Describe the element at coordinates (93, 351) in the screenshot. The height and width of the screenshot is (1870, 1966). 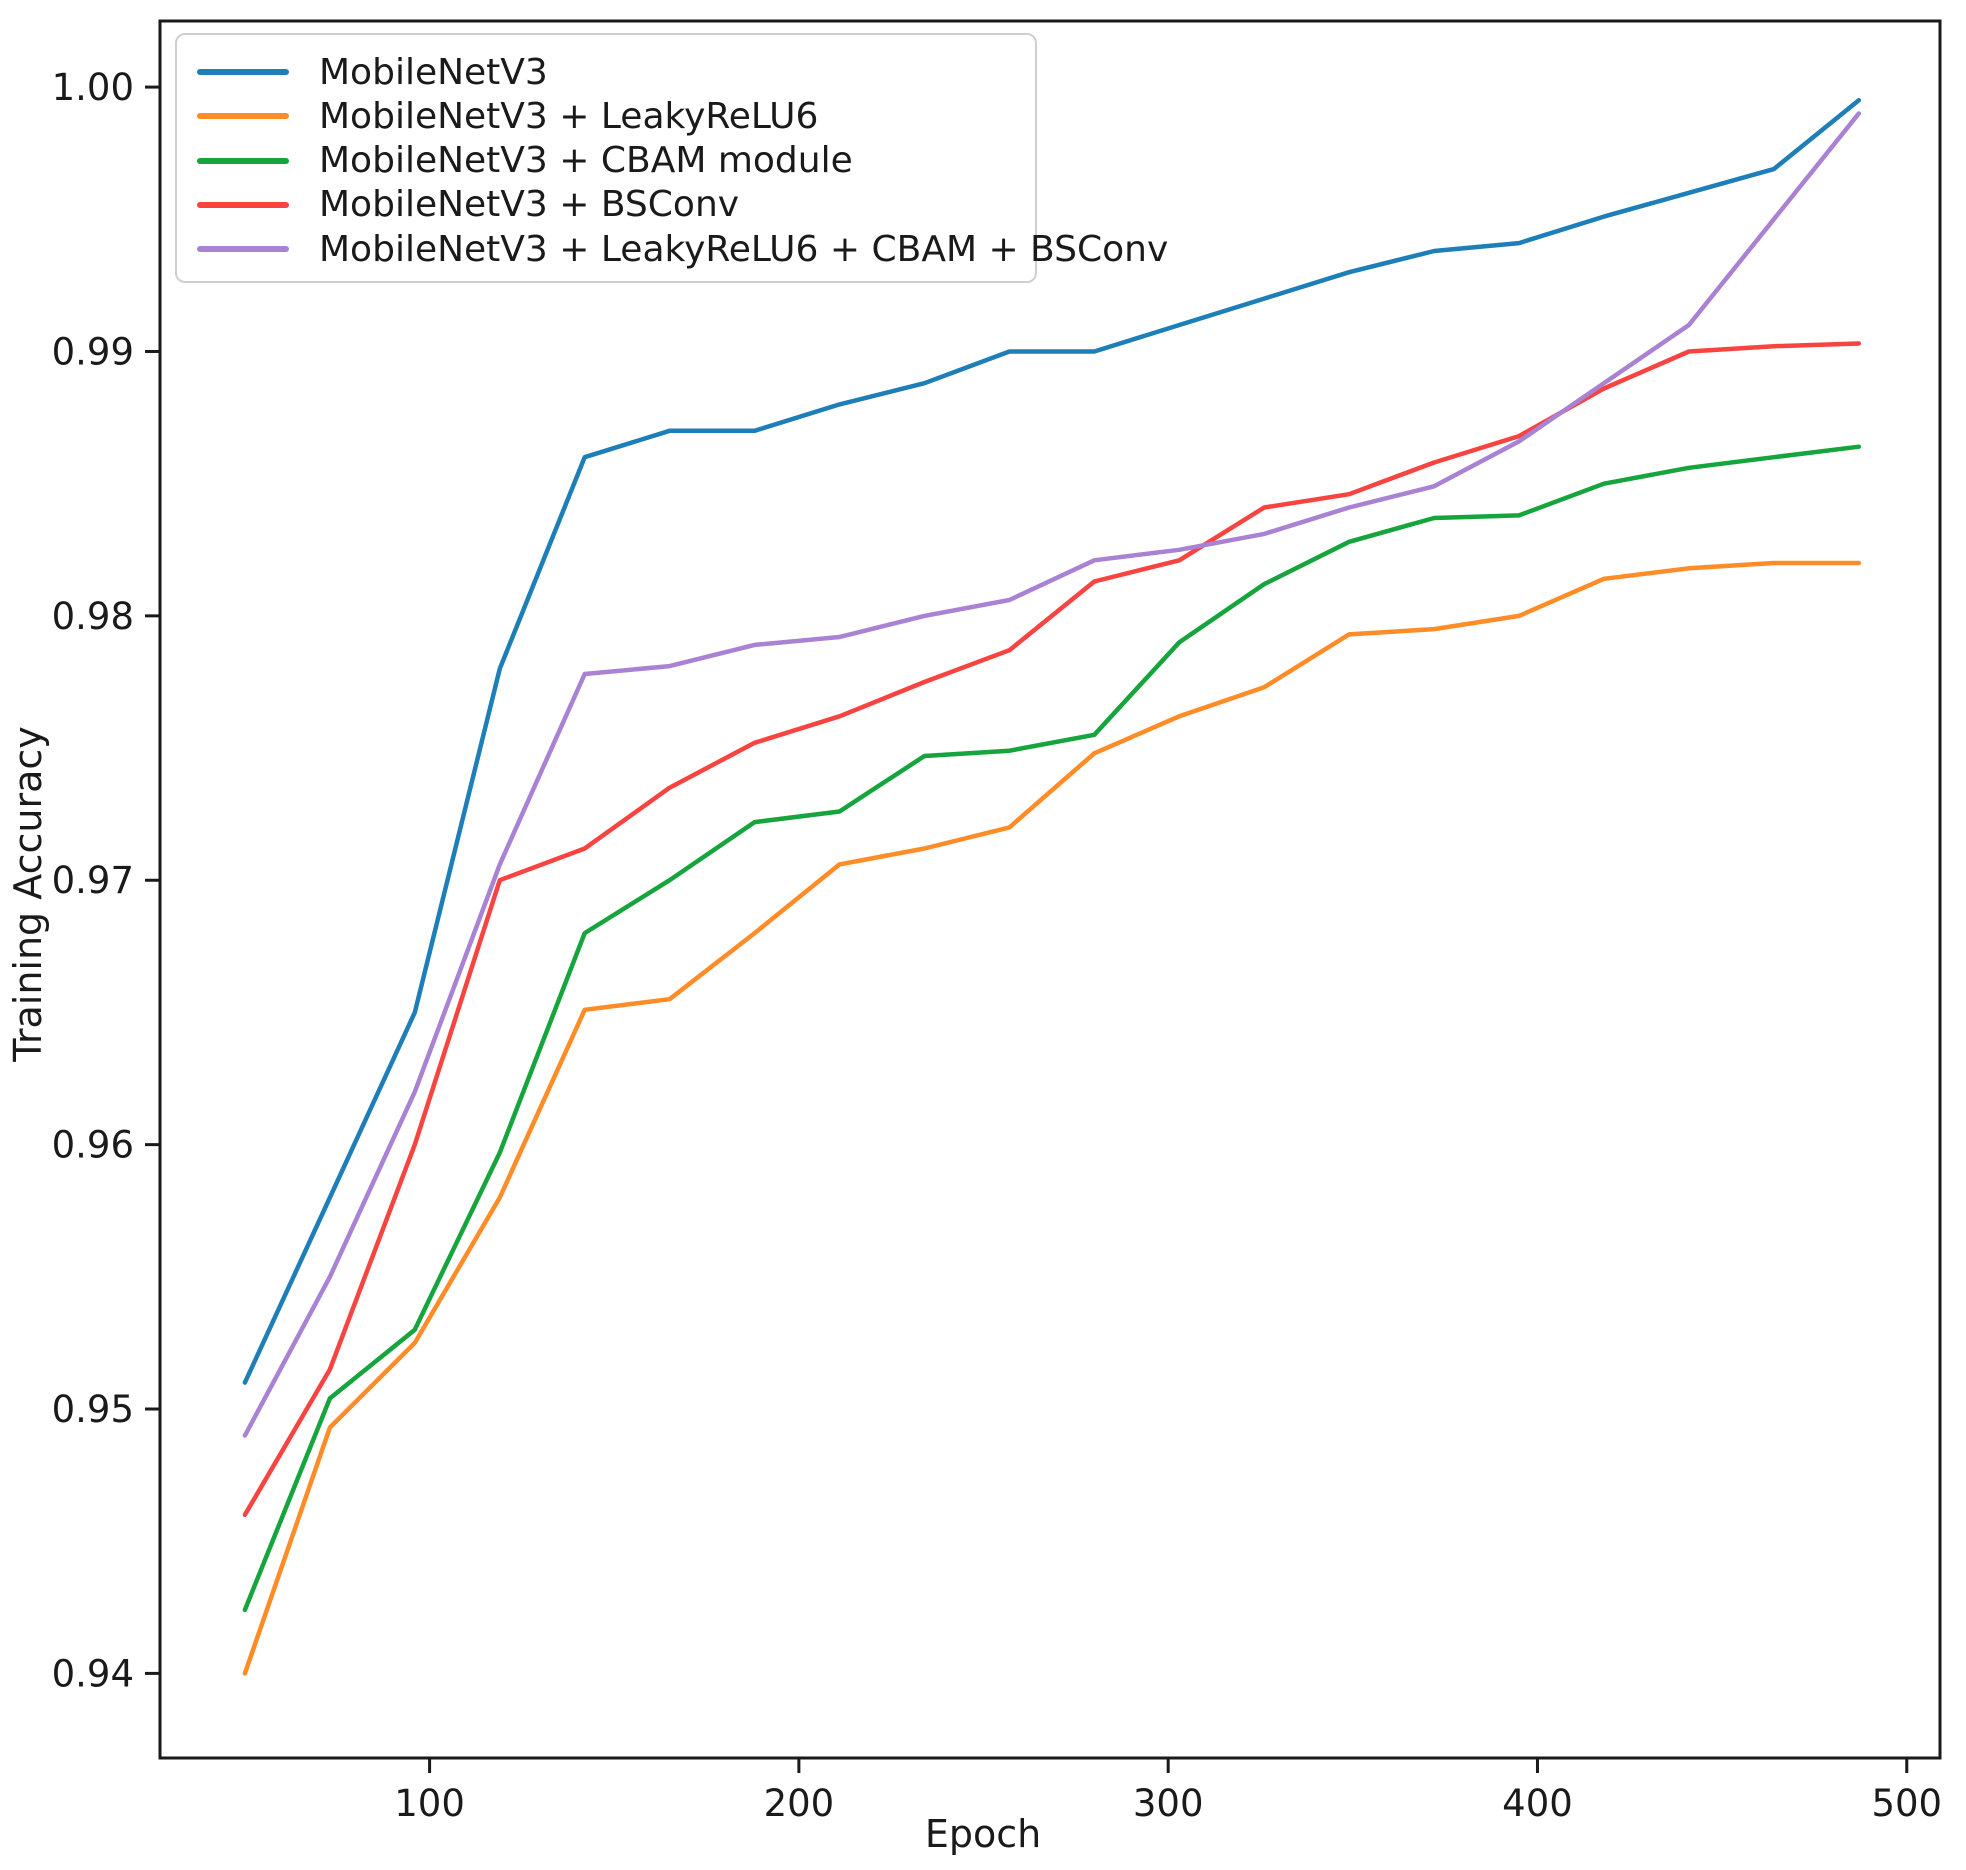
I see `y-tick-label: 0.99` at that location.